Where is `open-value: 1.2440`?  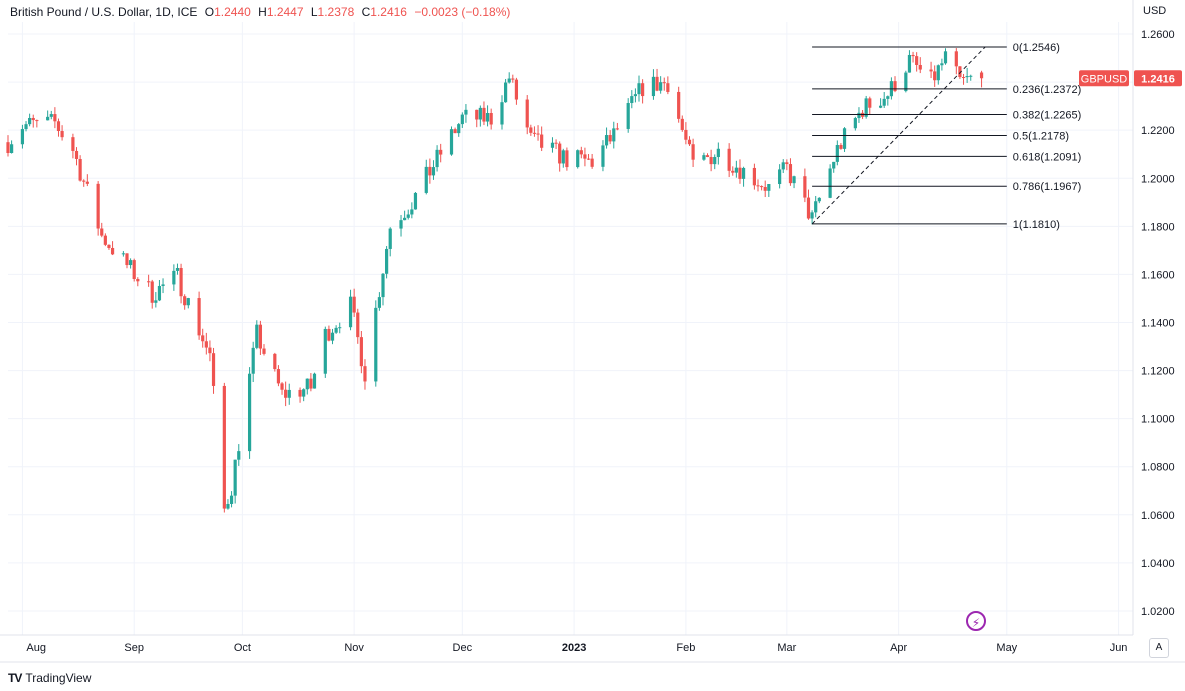 open-value: 1.2440 is located at coordinates (232, 12).